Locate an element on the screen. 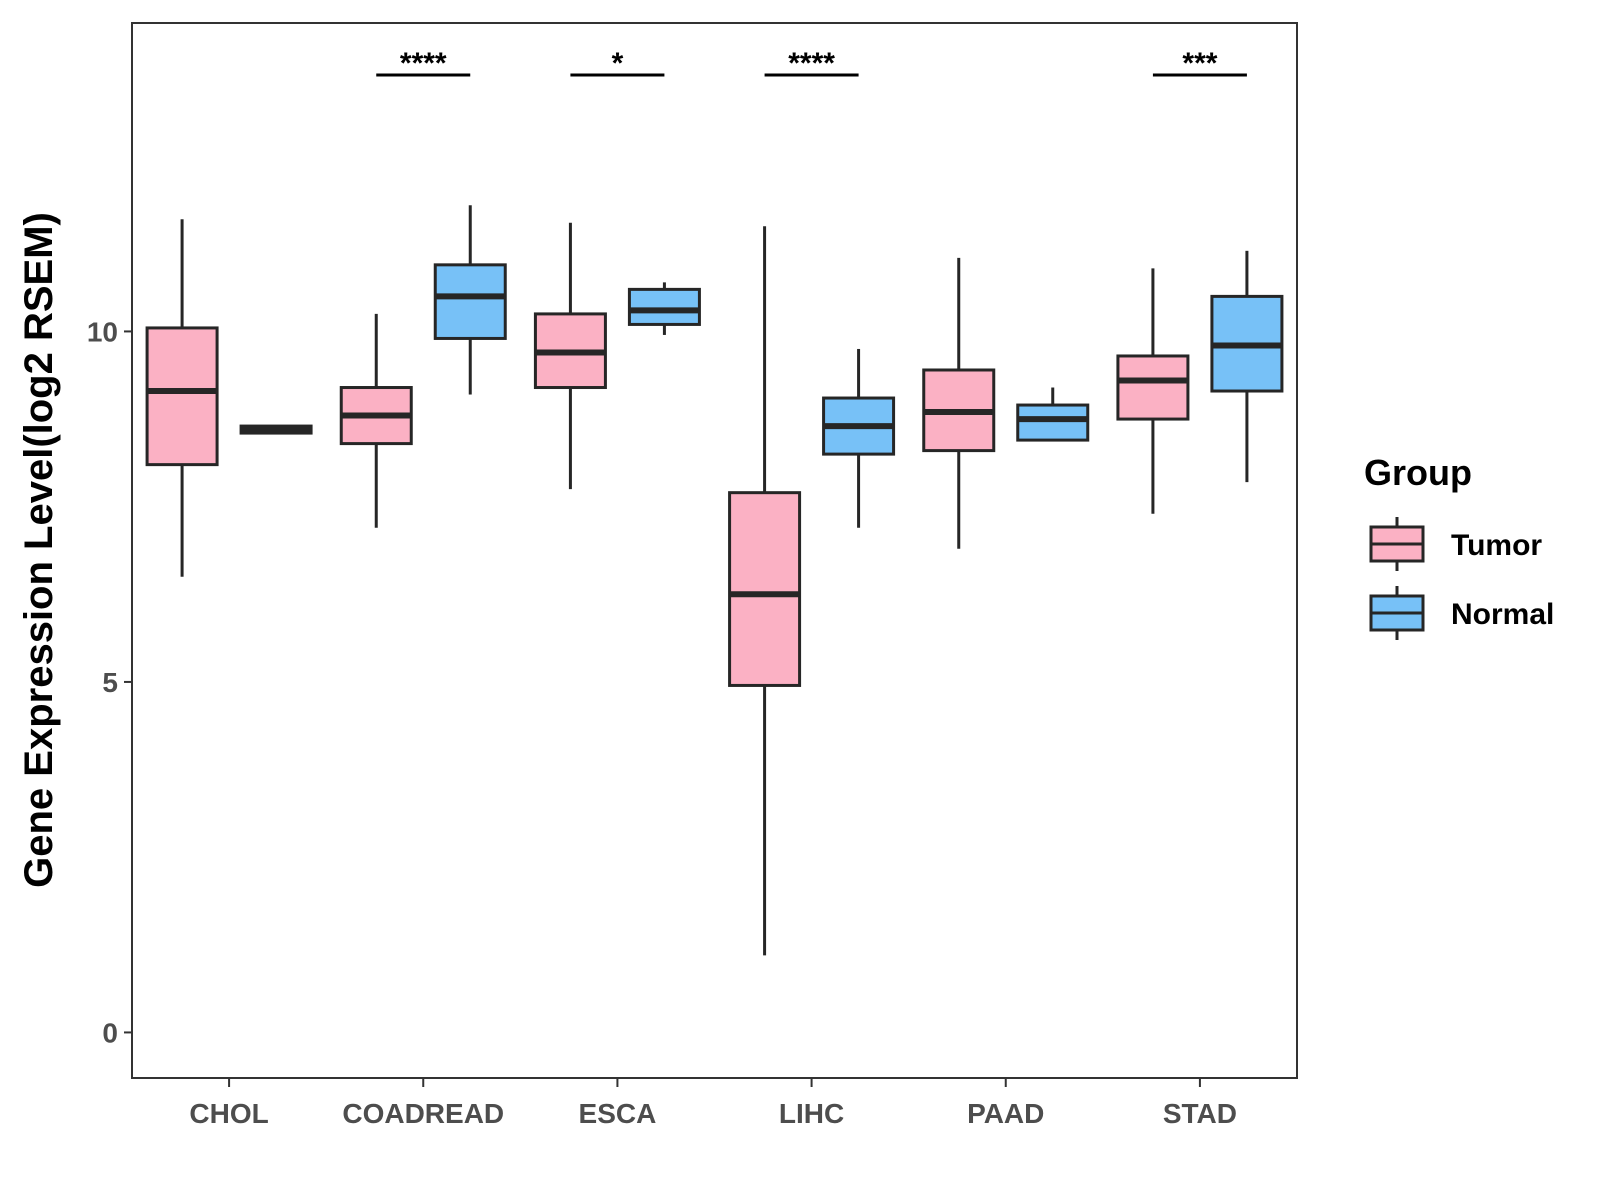  significance-label: * is located at coordinates (618, 63).